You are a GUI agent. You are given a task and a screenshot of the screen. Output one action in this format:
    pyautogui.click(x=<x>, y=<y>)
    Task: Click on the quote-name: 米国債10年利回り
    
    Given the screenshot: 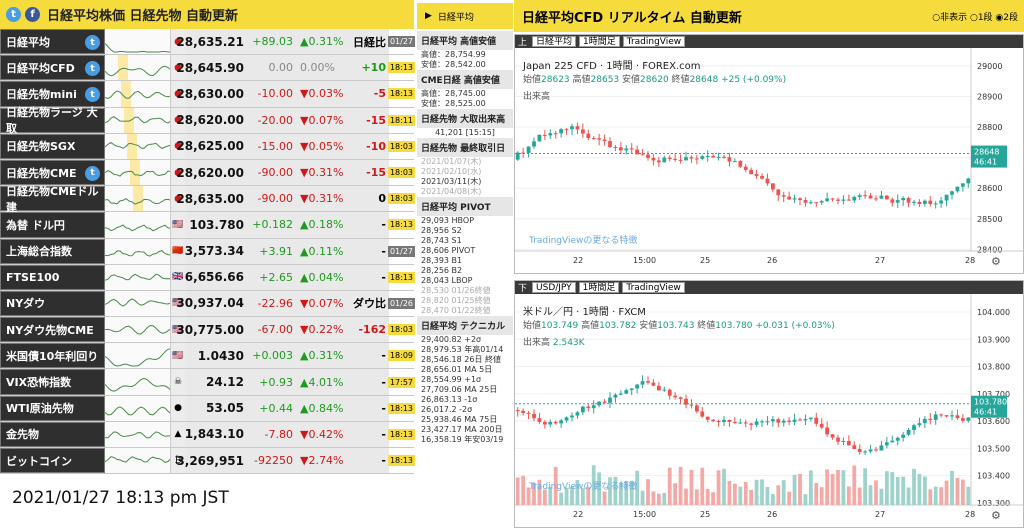 What is the action you would take?
    pyautogui.click(x=52, y=355)
    